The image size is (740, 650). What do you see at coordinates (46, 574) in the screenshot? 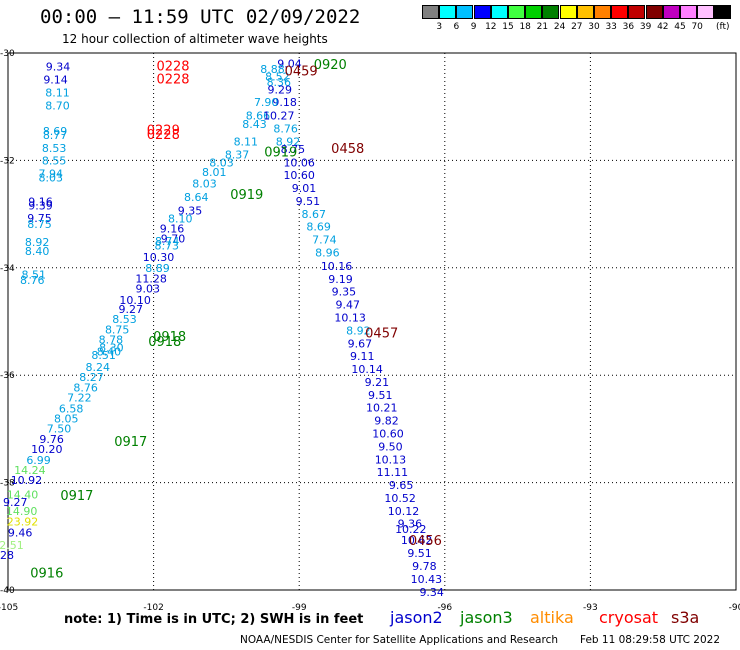
I see `pass-time-label: 0916` at bounding box center [46, 574].